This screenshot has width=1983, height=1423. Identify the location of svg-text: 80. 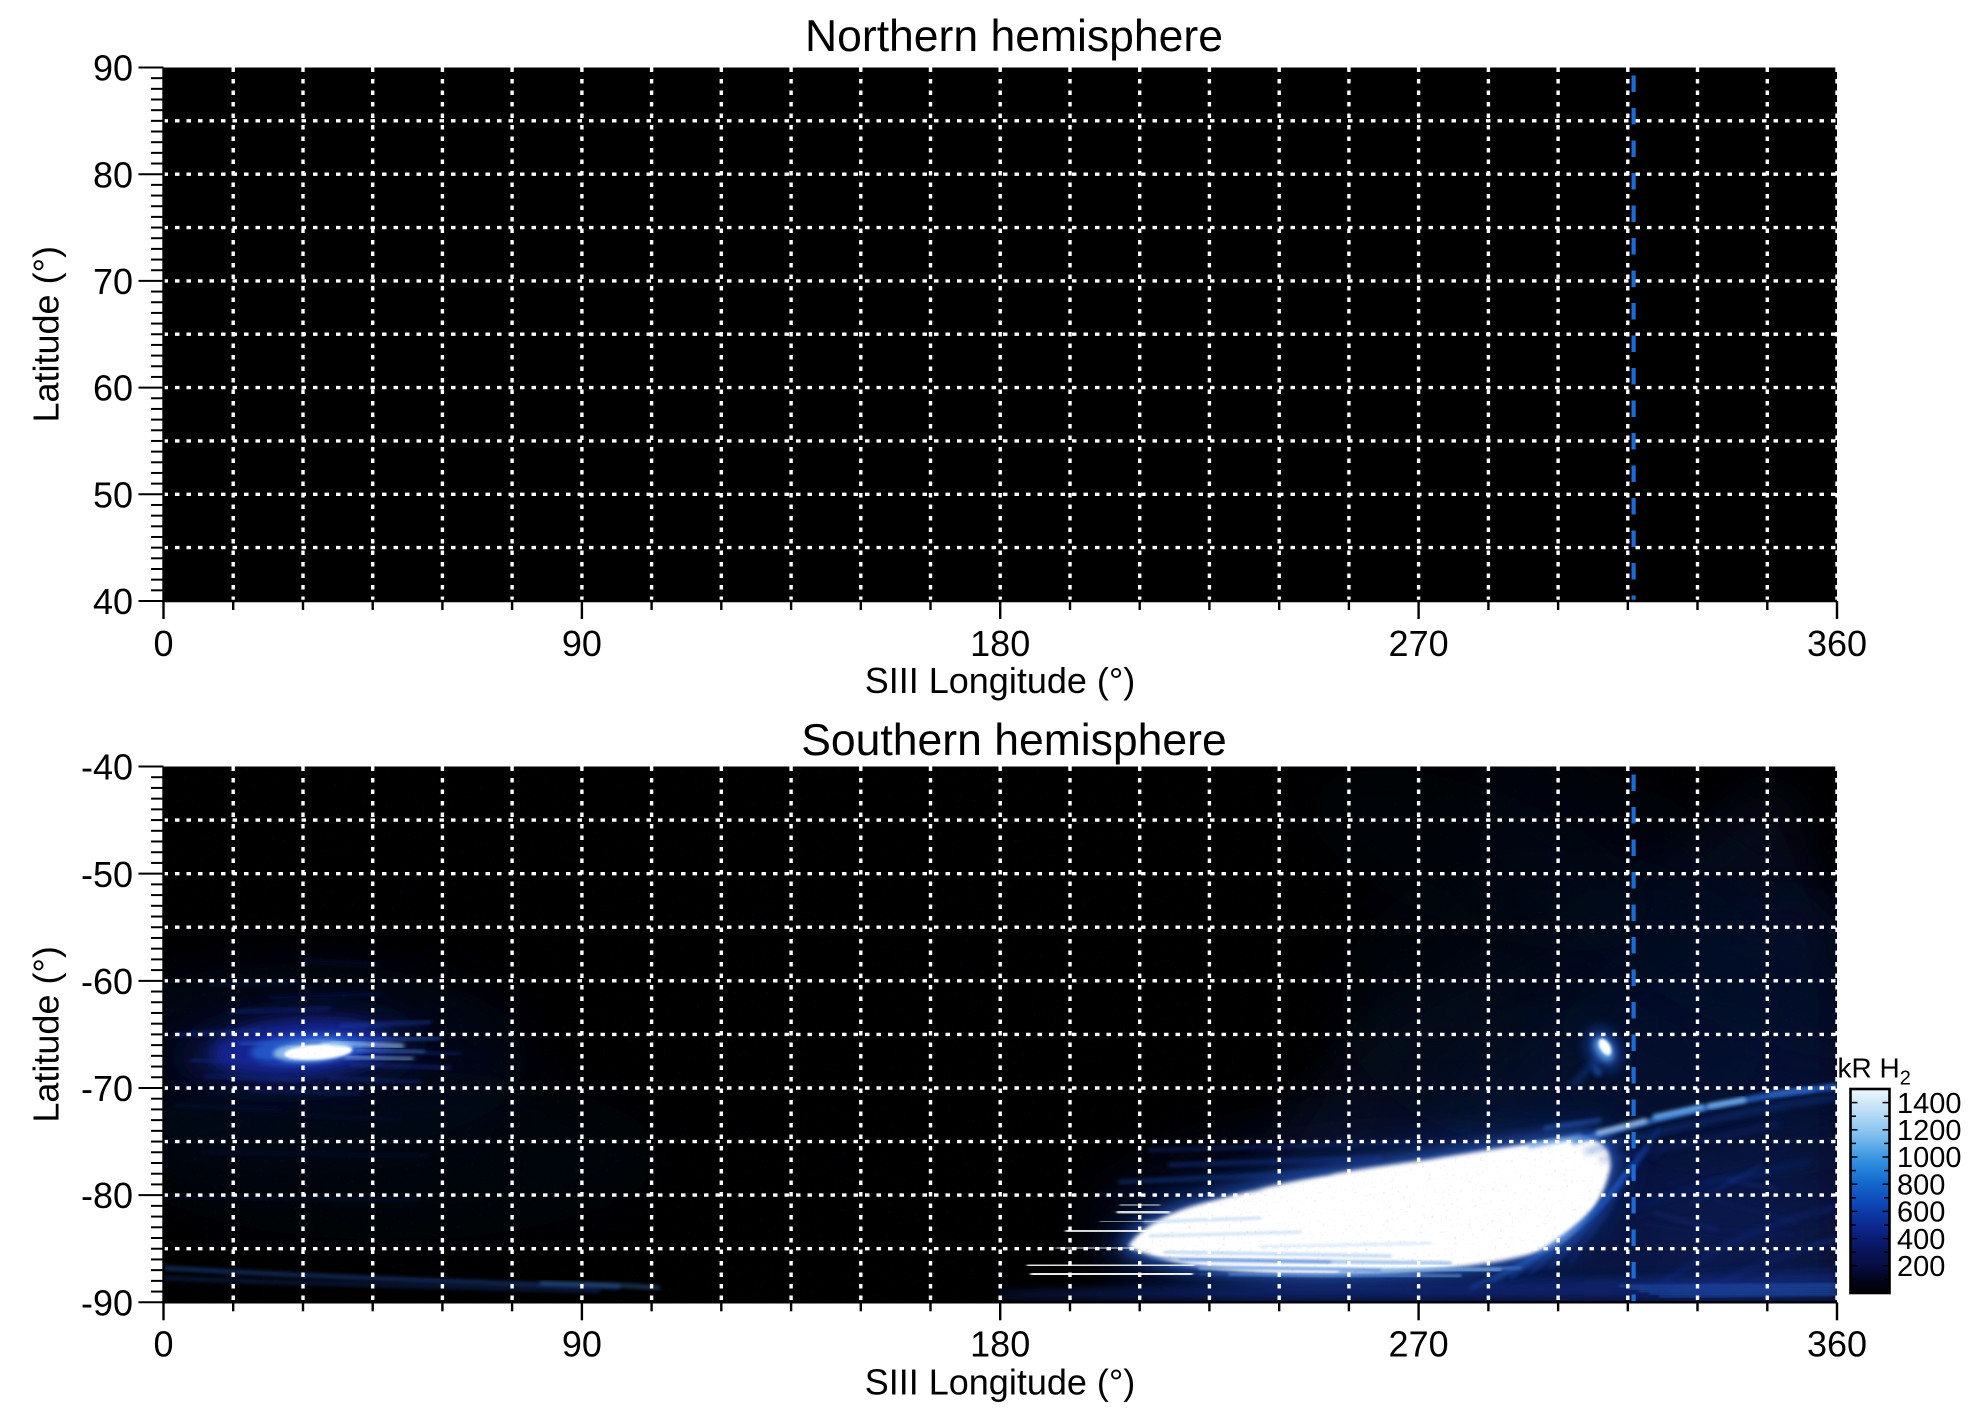
(113, 174).